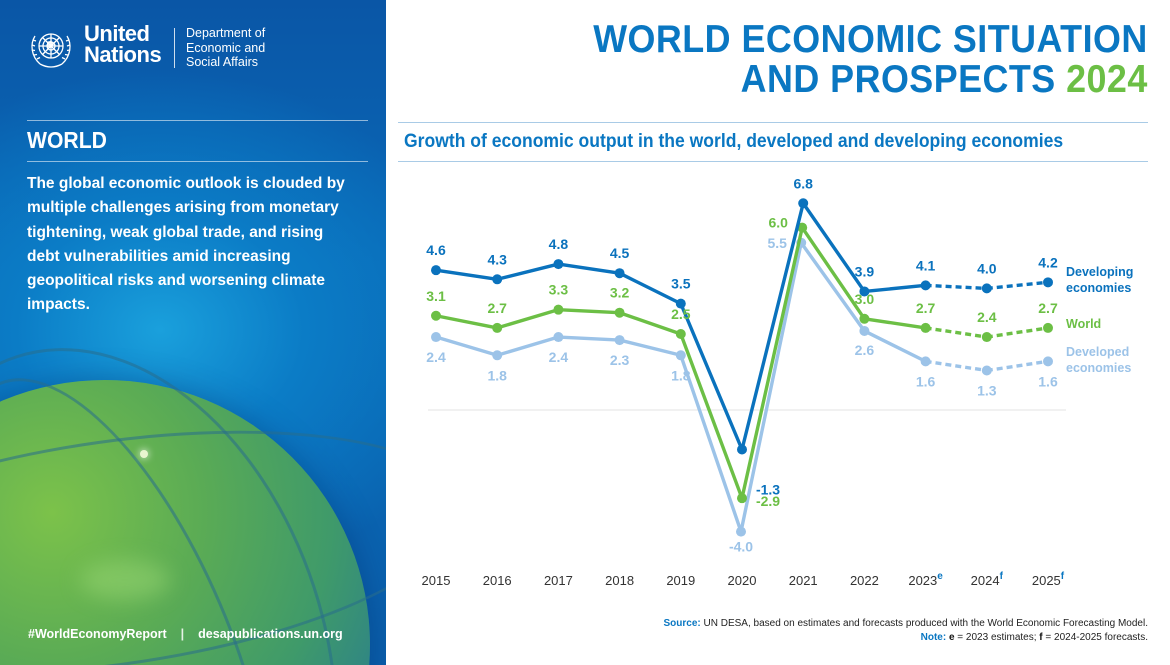  Describe the element at coordinates (768, 501) in the screenshot. I see `data-label-world-2020: -2.9` at that location.